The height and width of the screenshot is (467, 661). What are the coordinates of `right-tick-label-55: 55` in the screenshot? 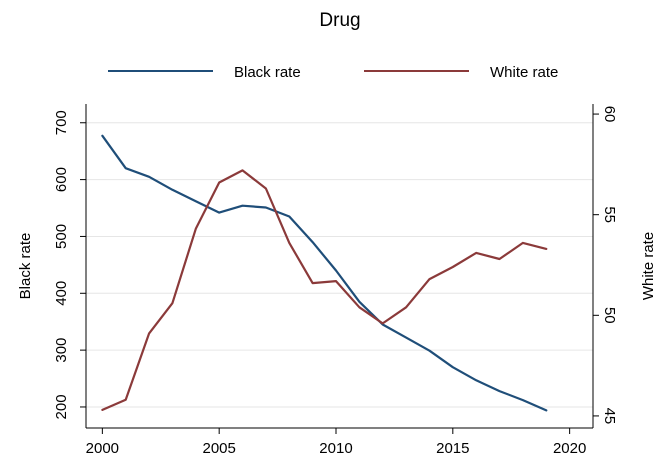 It's located at (609, 214).